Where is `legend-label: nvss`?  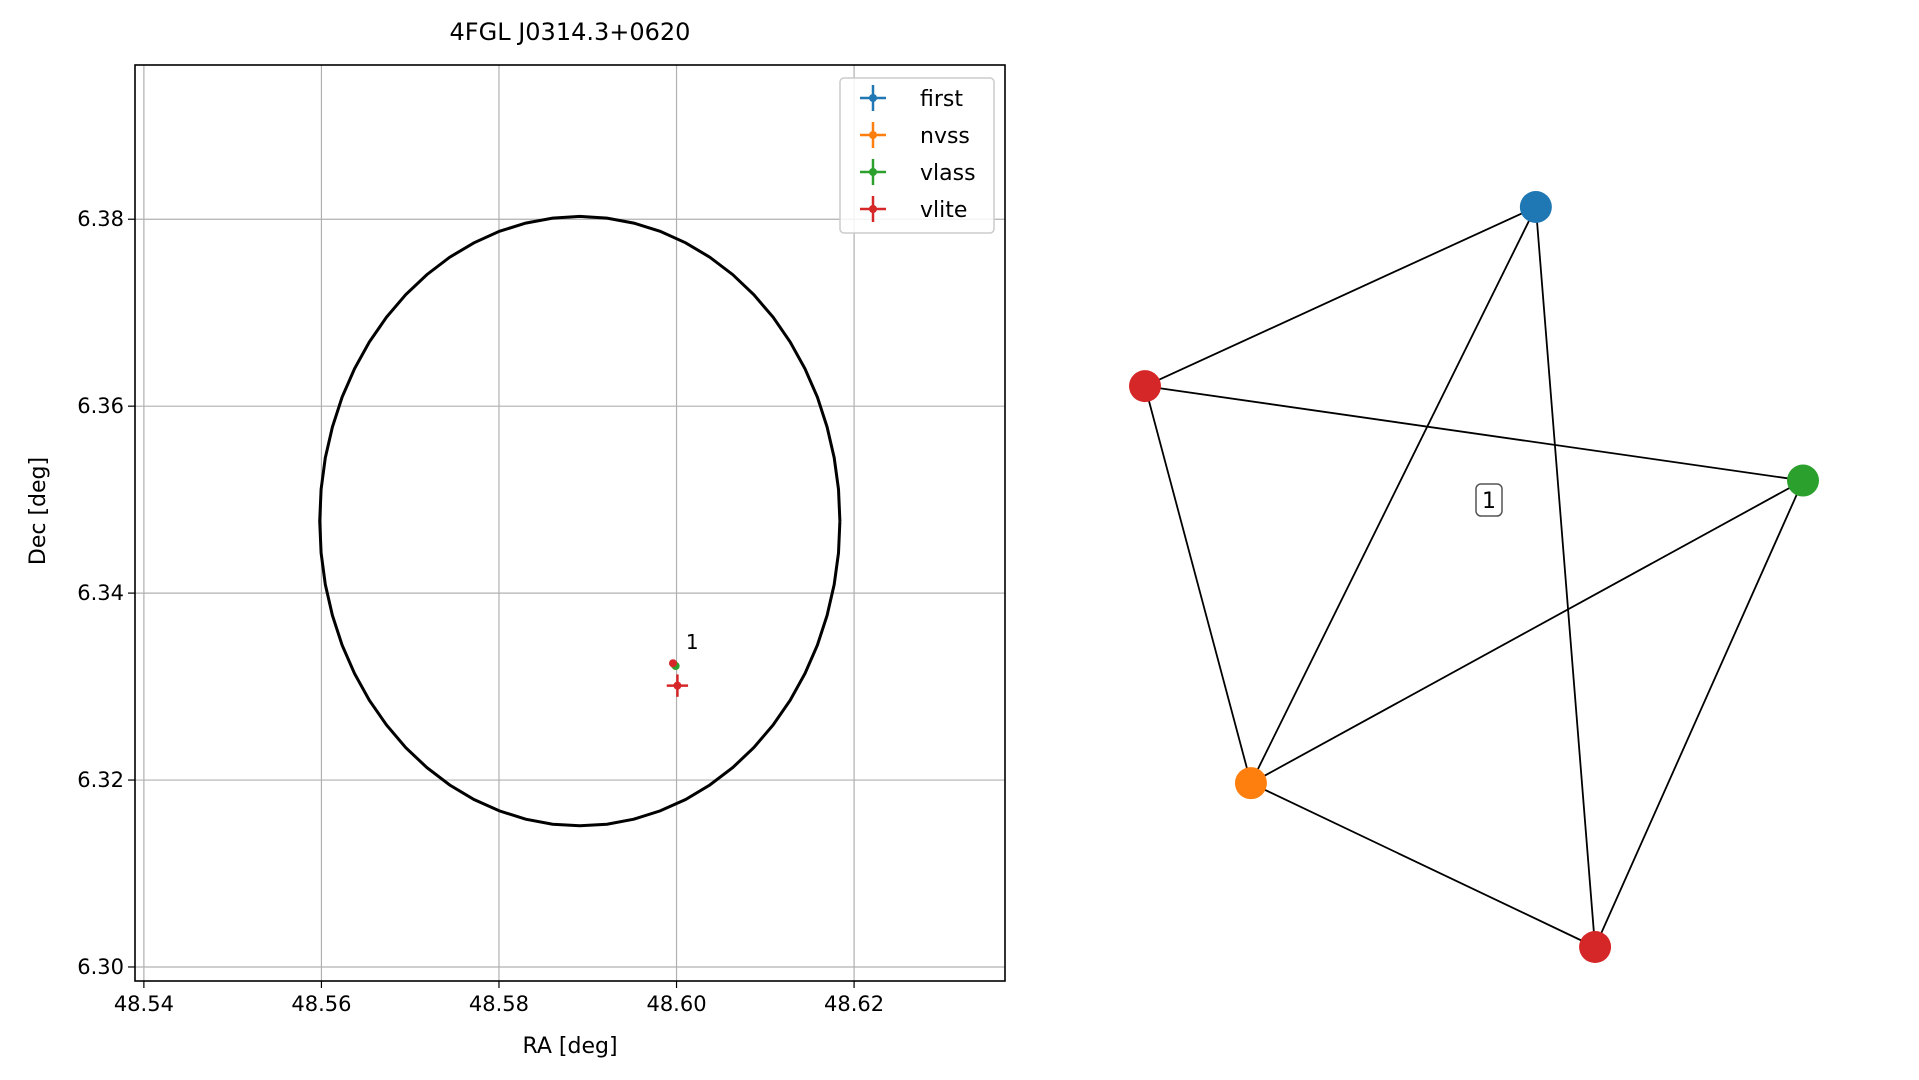
legend-label: nvss is located at coordinates (945, 136).